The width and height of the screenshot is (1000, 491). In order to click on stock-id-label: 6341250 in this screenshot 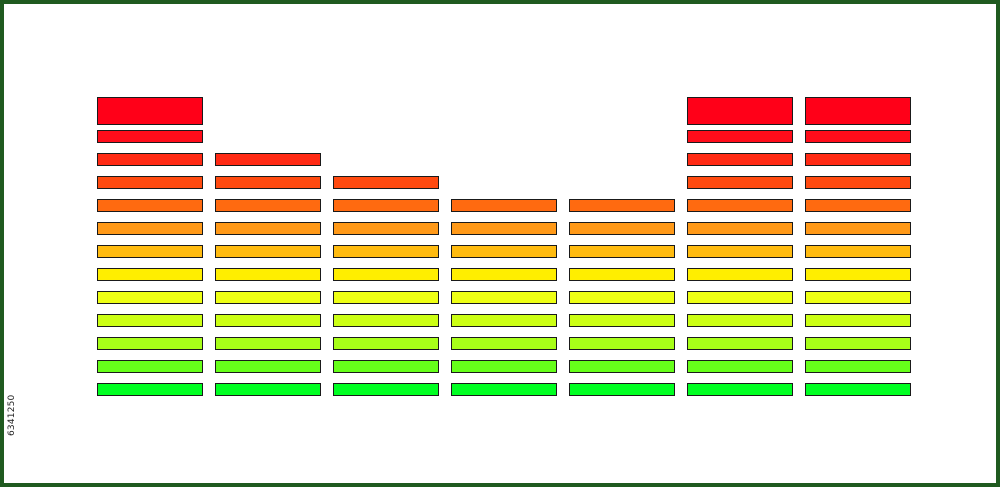, I will do `click(12, 415)`.